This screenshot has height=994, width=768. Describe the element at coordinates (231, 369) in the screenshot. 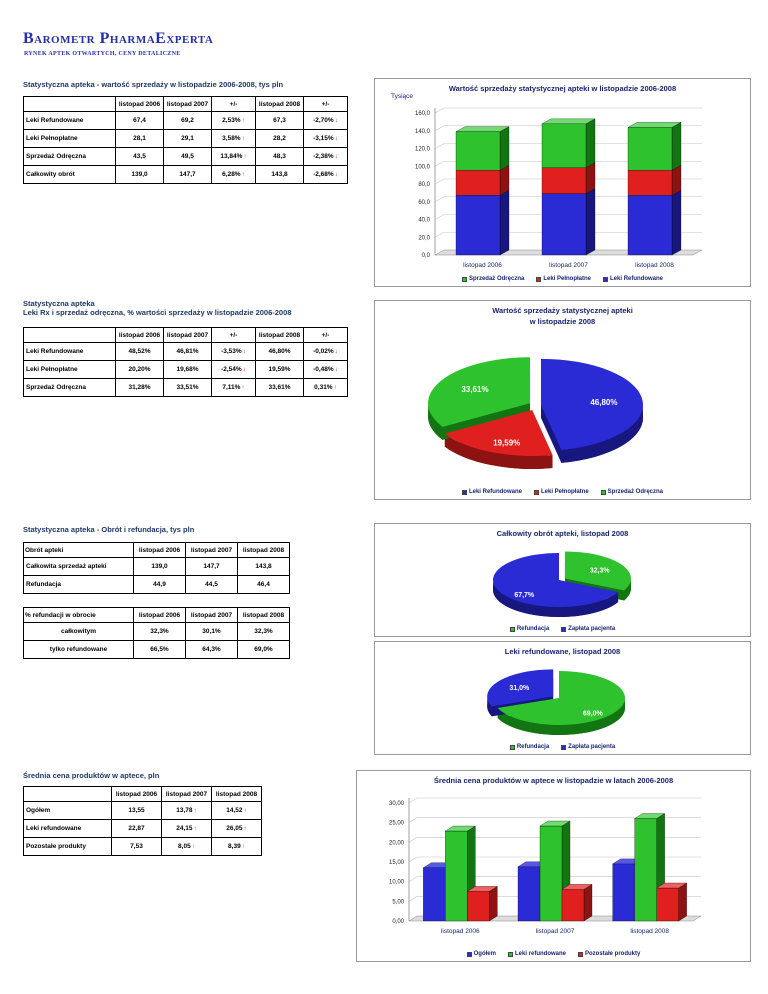

I see `cell-value: -2,54%` at that location.